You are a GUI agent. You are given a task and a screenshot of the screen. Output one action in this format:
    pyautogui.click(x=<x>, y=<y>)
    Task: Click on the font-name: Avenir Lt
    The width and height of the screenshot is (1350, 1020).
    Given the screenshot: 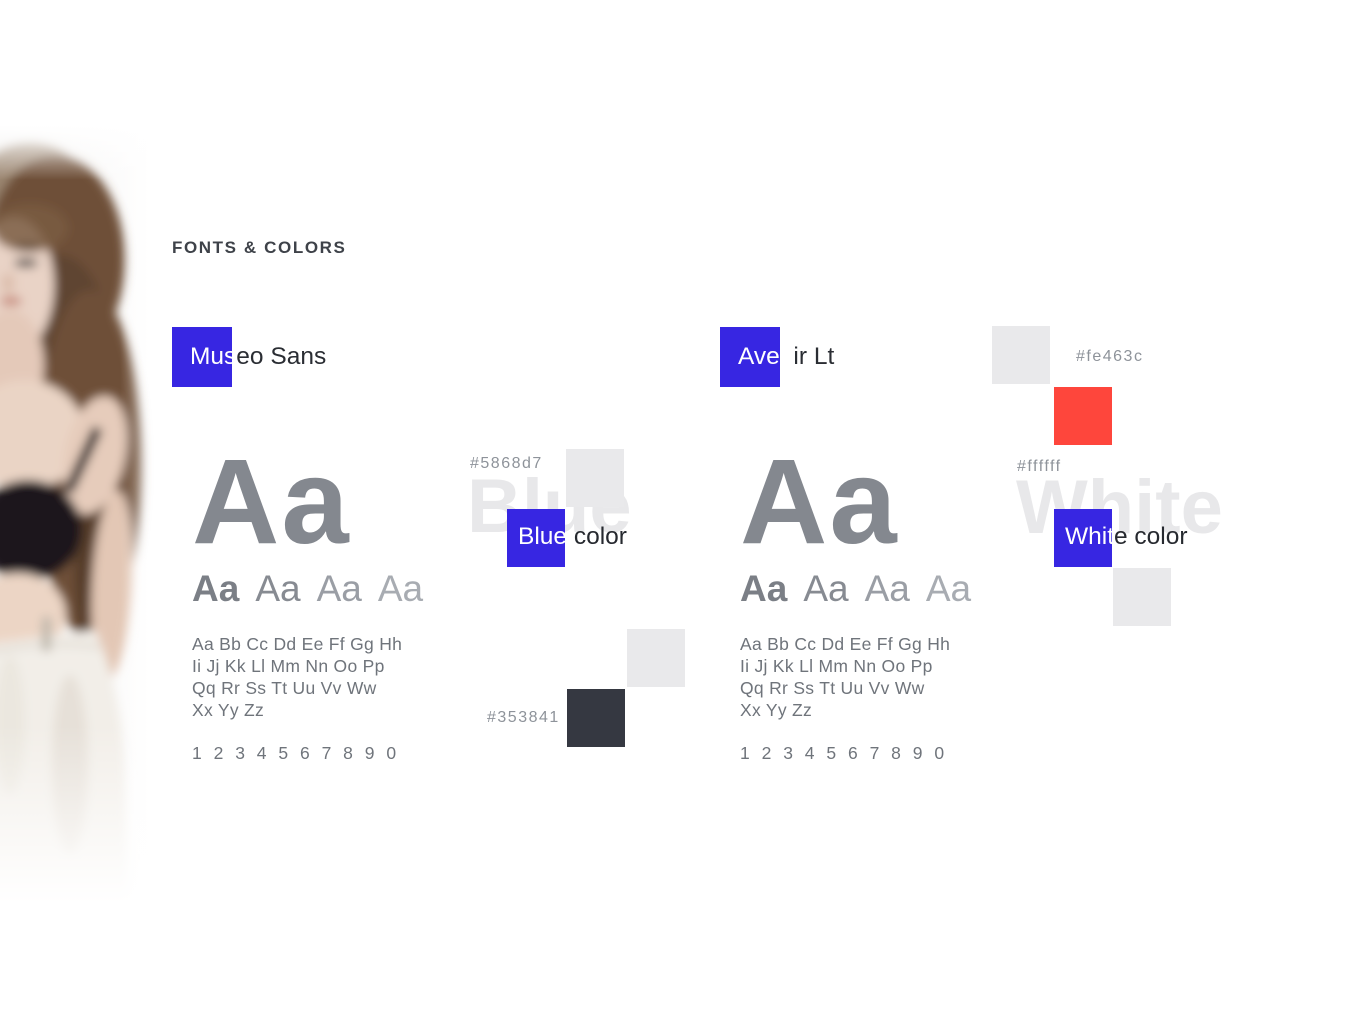 What is the action you would take?
    pyautogui.click(x=786, y=357)
    